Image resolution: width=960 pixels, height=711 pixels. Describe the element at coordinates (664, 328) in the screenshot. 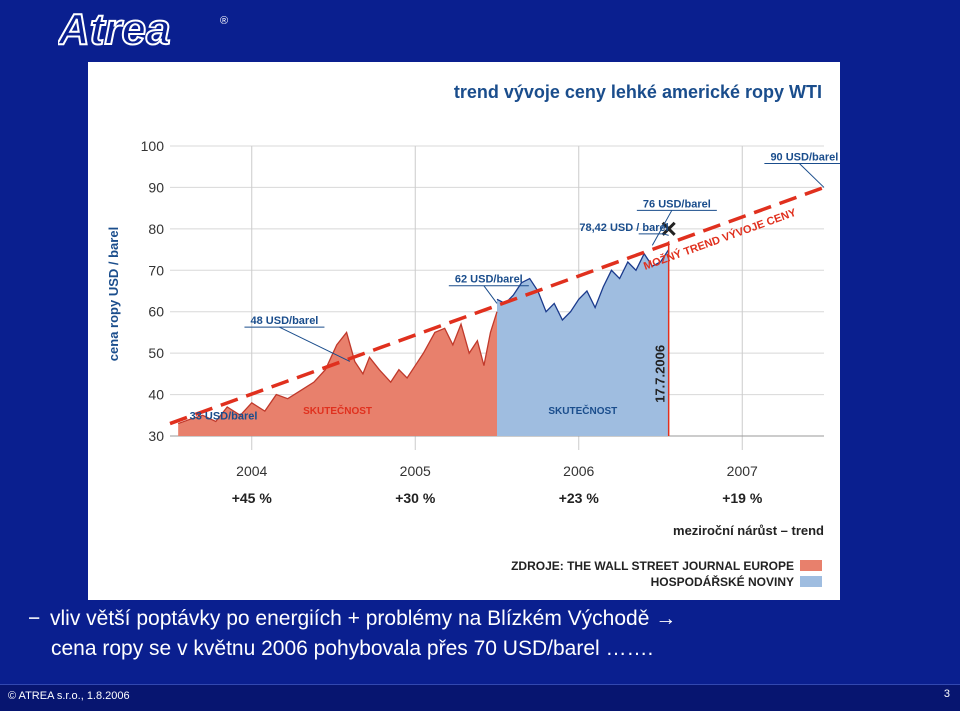

I see `event-marker: 17.7.2006` at that location.